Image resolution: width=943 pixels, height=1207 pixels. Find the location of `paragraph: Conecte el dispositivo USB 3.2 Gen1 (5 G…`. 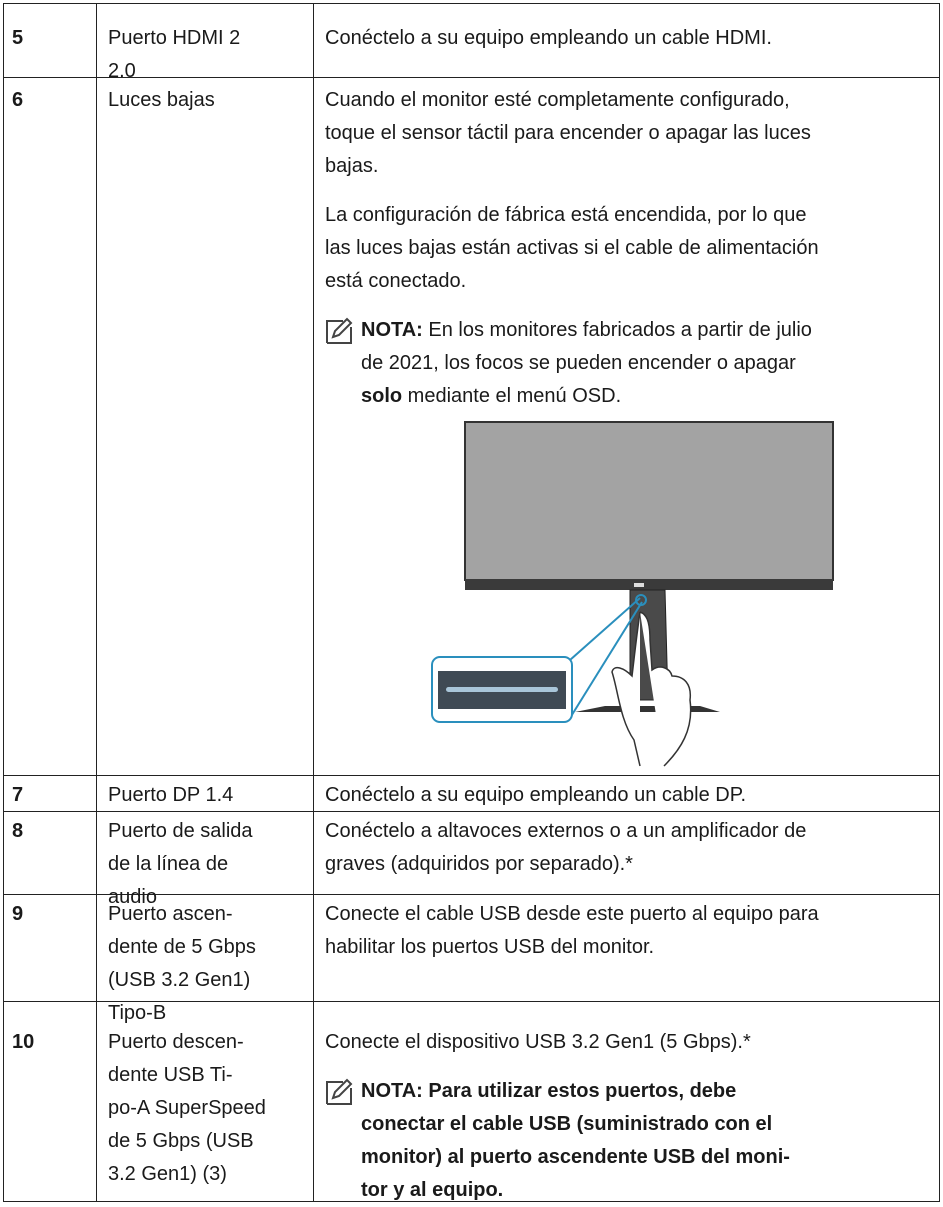

paragraph: Conecte el dispositivo USB 3.2 Gen1 (5 G… is located at coordinates (632, 1042).